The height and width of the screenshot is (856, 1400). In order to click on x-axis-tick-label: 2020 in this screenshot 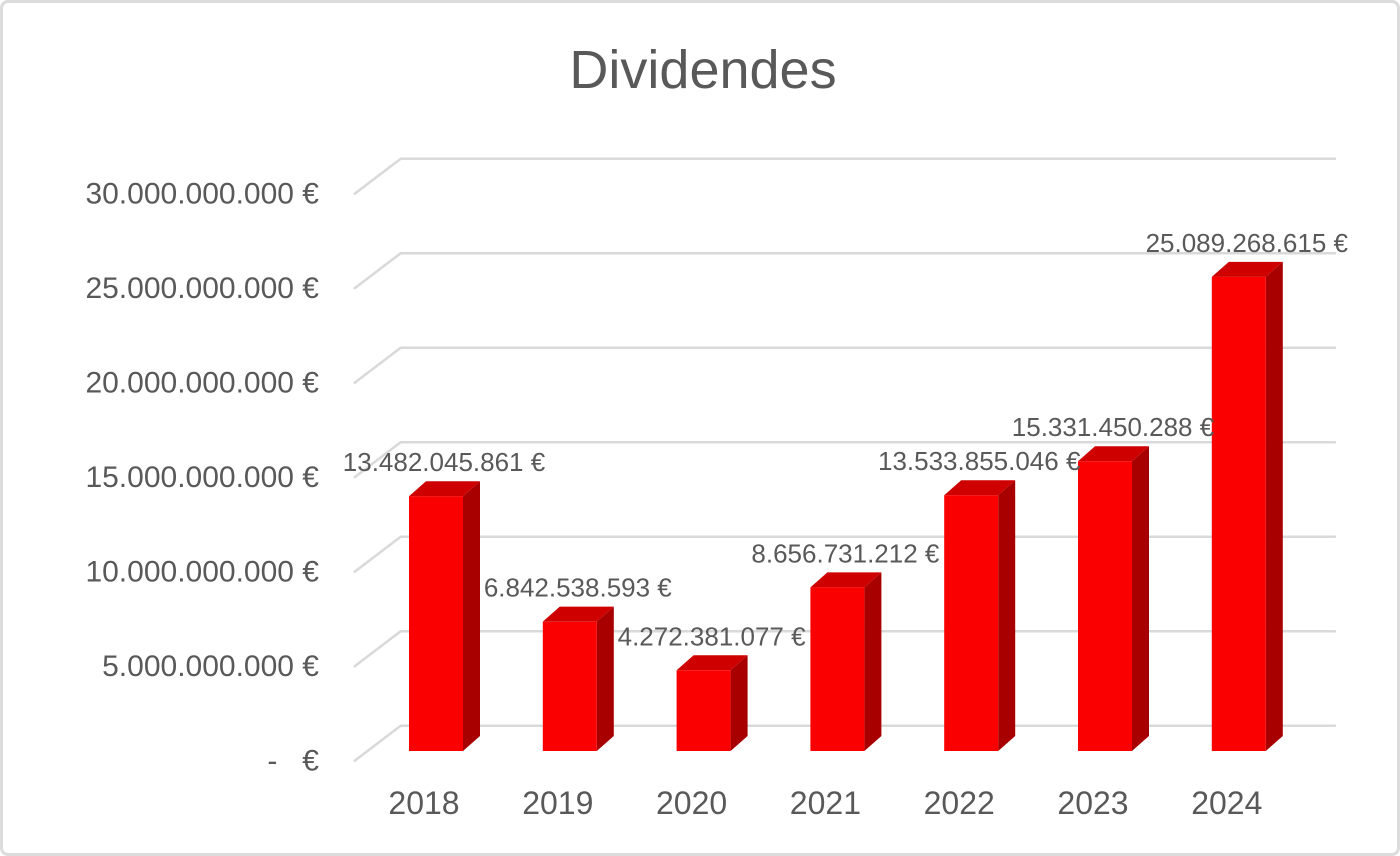, I will do `click(691, 803)`.